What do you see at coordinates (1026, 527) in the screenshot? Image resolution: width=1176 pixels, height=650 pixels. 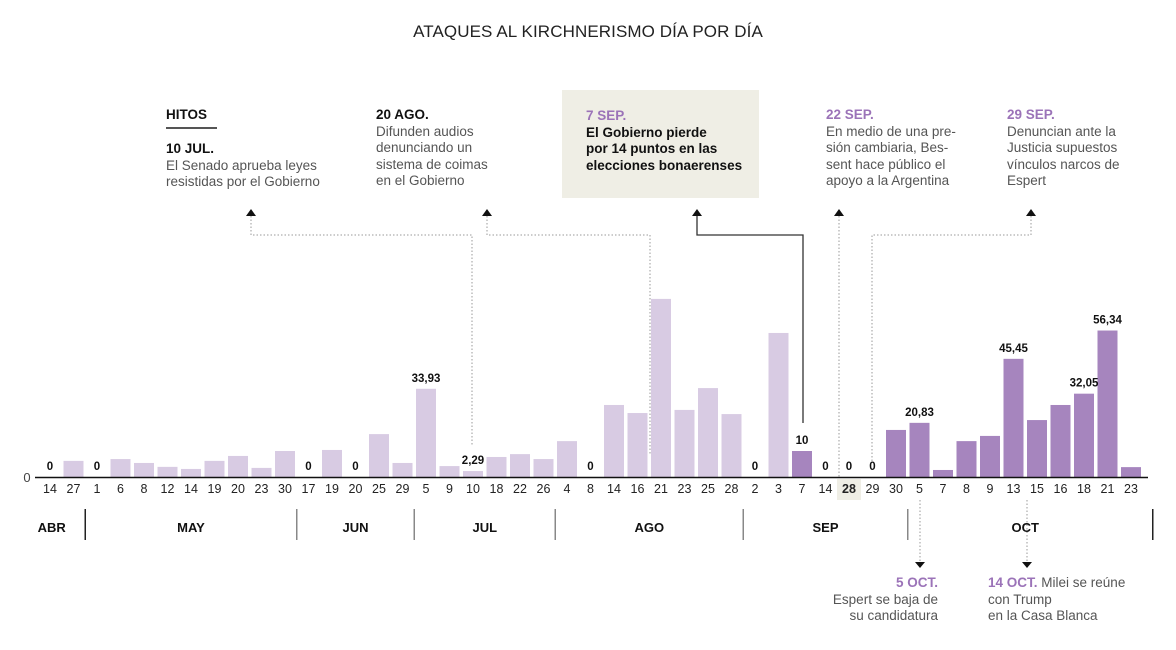 I see `month-label-oct: OCT` at bounding box center [1026, 527].